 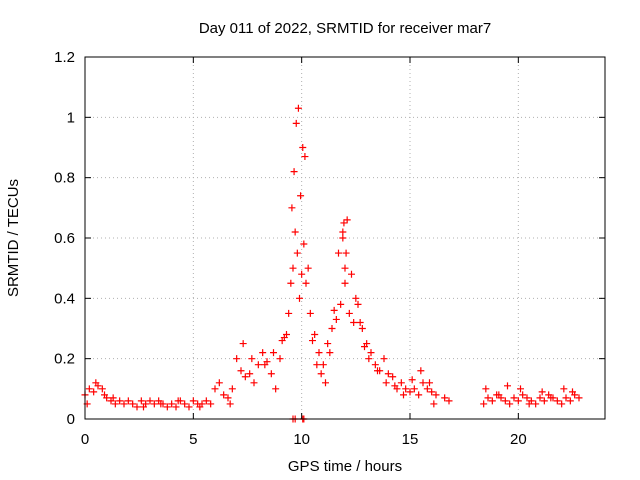 I want to click on x-tick-label: 20, so click(x=518, y=439).